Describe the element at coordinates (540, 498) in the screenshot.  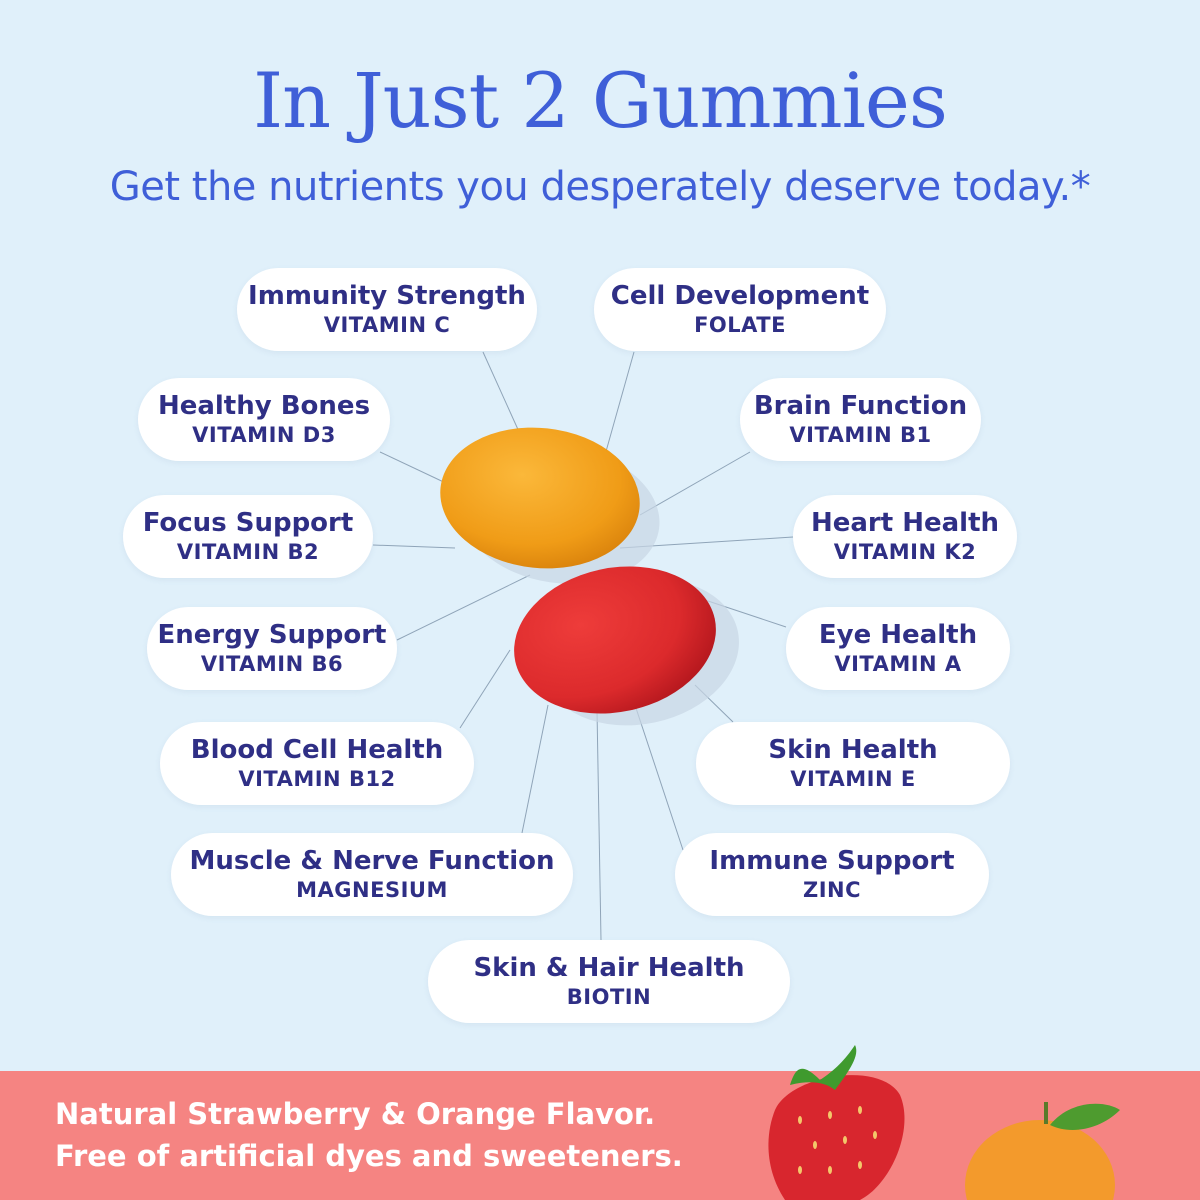
I see `orange-gummy` at that location.